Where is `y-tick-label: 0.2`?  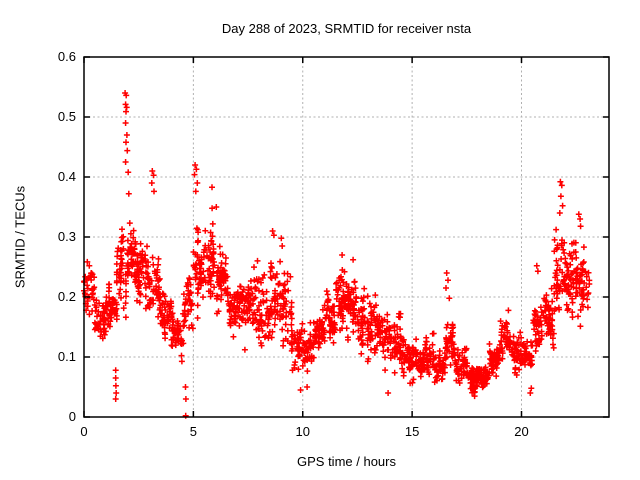
y-tick-label: 0.2 is located at coordinates (67, 296).